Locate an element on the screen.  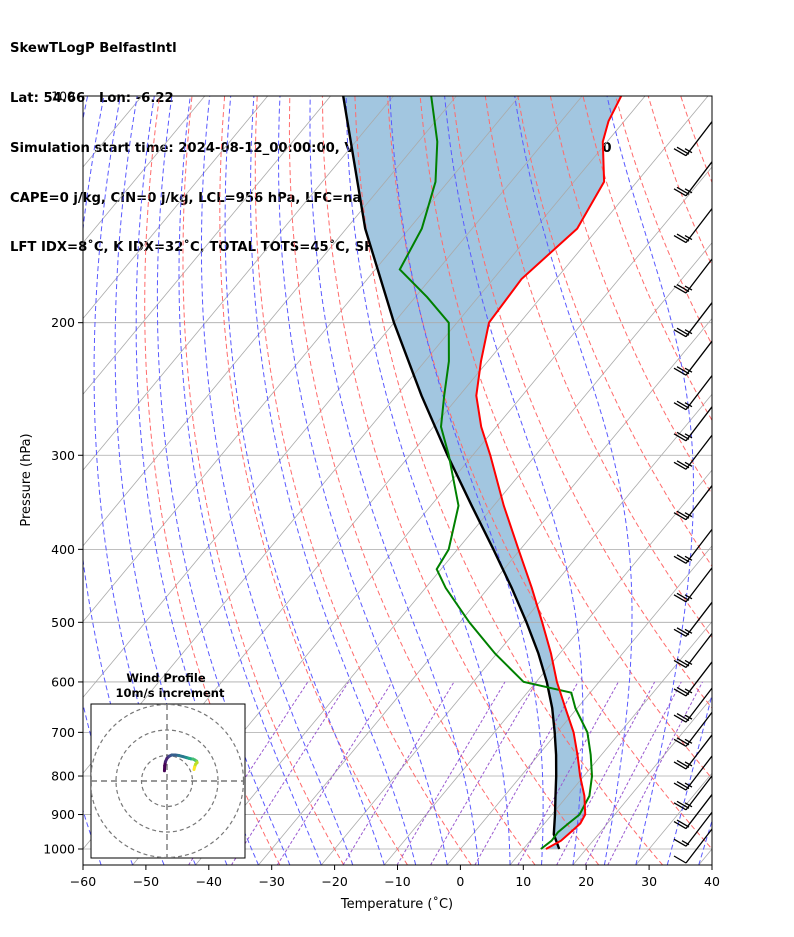
y-tick-label: 300 is located at coordinates (63, 455).